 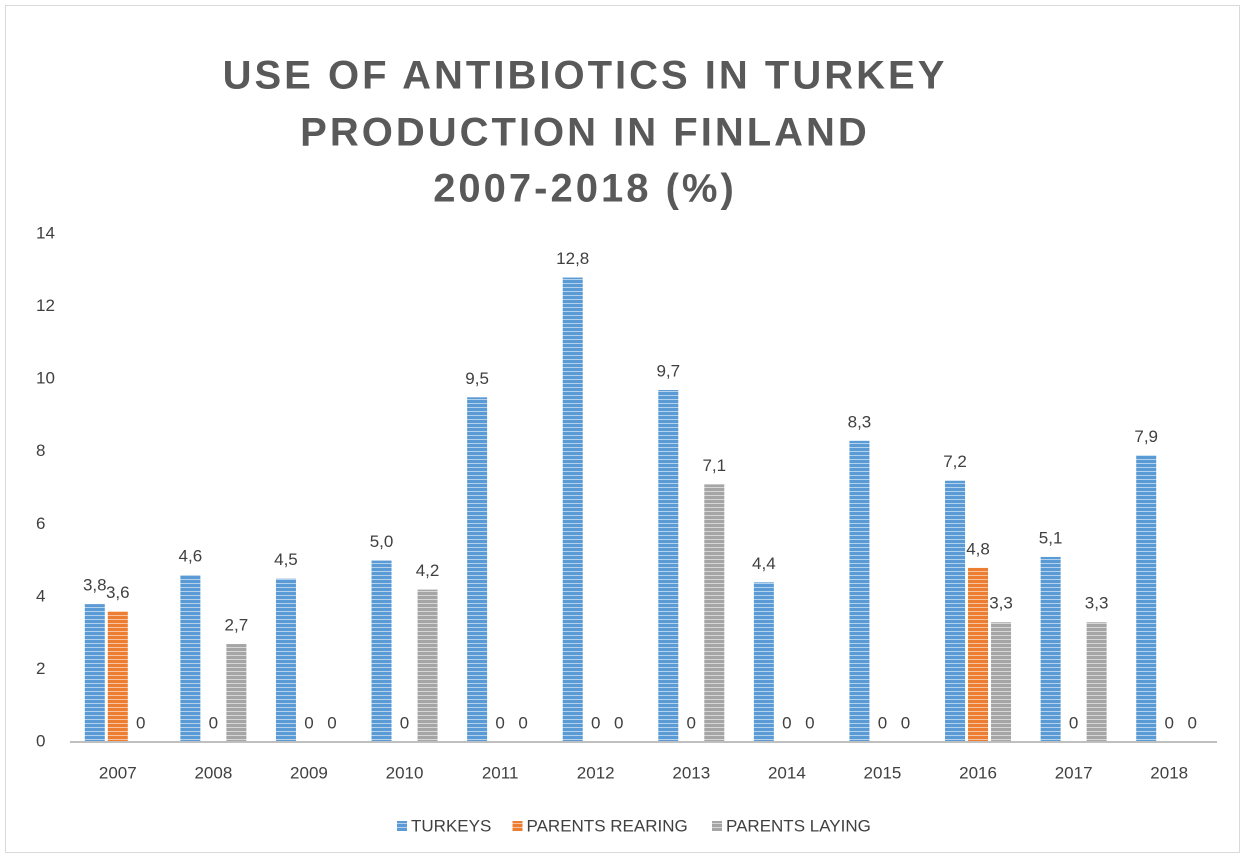 What do you see at coordinates (118, 772) in the screenshot?
I see `x-tick-label: 2007` at bounding box center [118, 772].